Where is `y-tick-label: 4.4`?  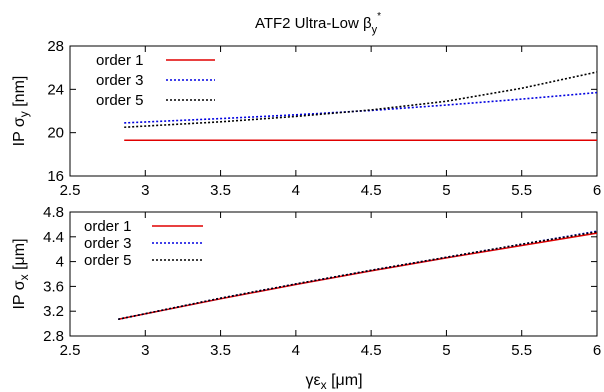
y-tick-label: 4.4 is located at coordinates (53, 237).